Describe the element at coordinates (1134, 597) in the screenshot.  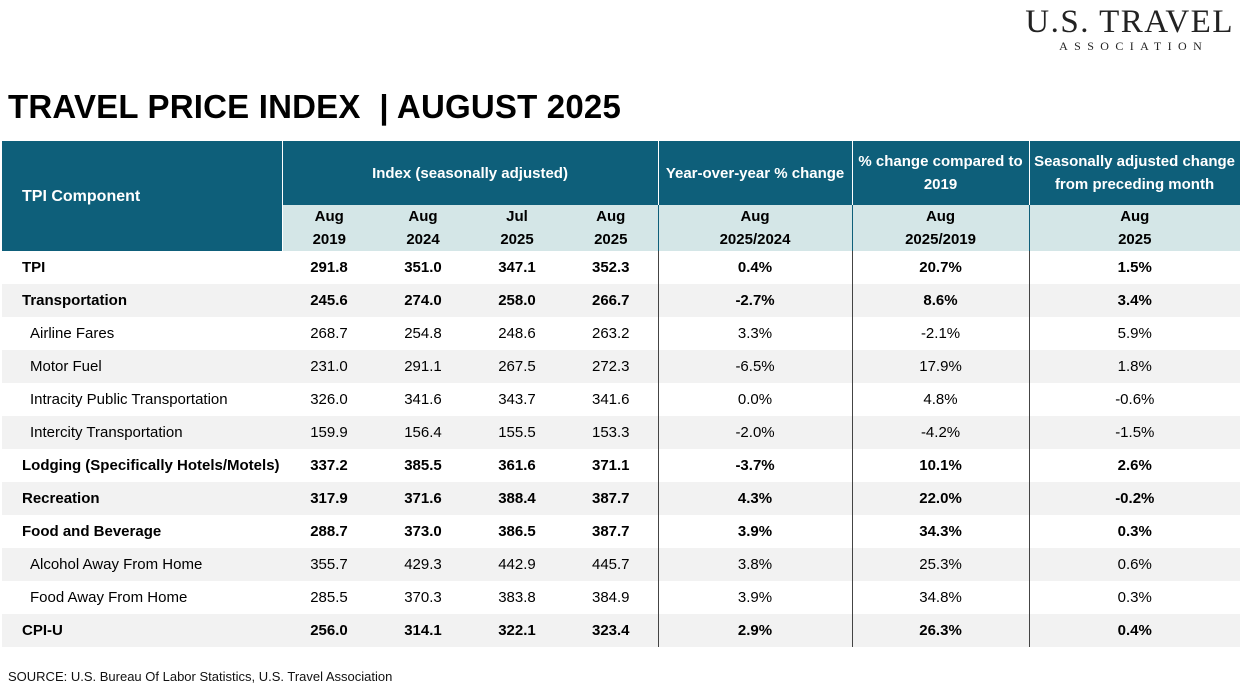
I see `row-value: 0.3%` at that location.